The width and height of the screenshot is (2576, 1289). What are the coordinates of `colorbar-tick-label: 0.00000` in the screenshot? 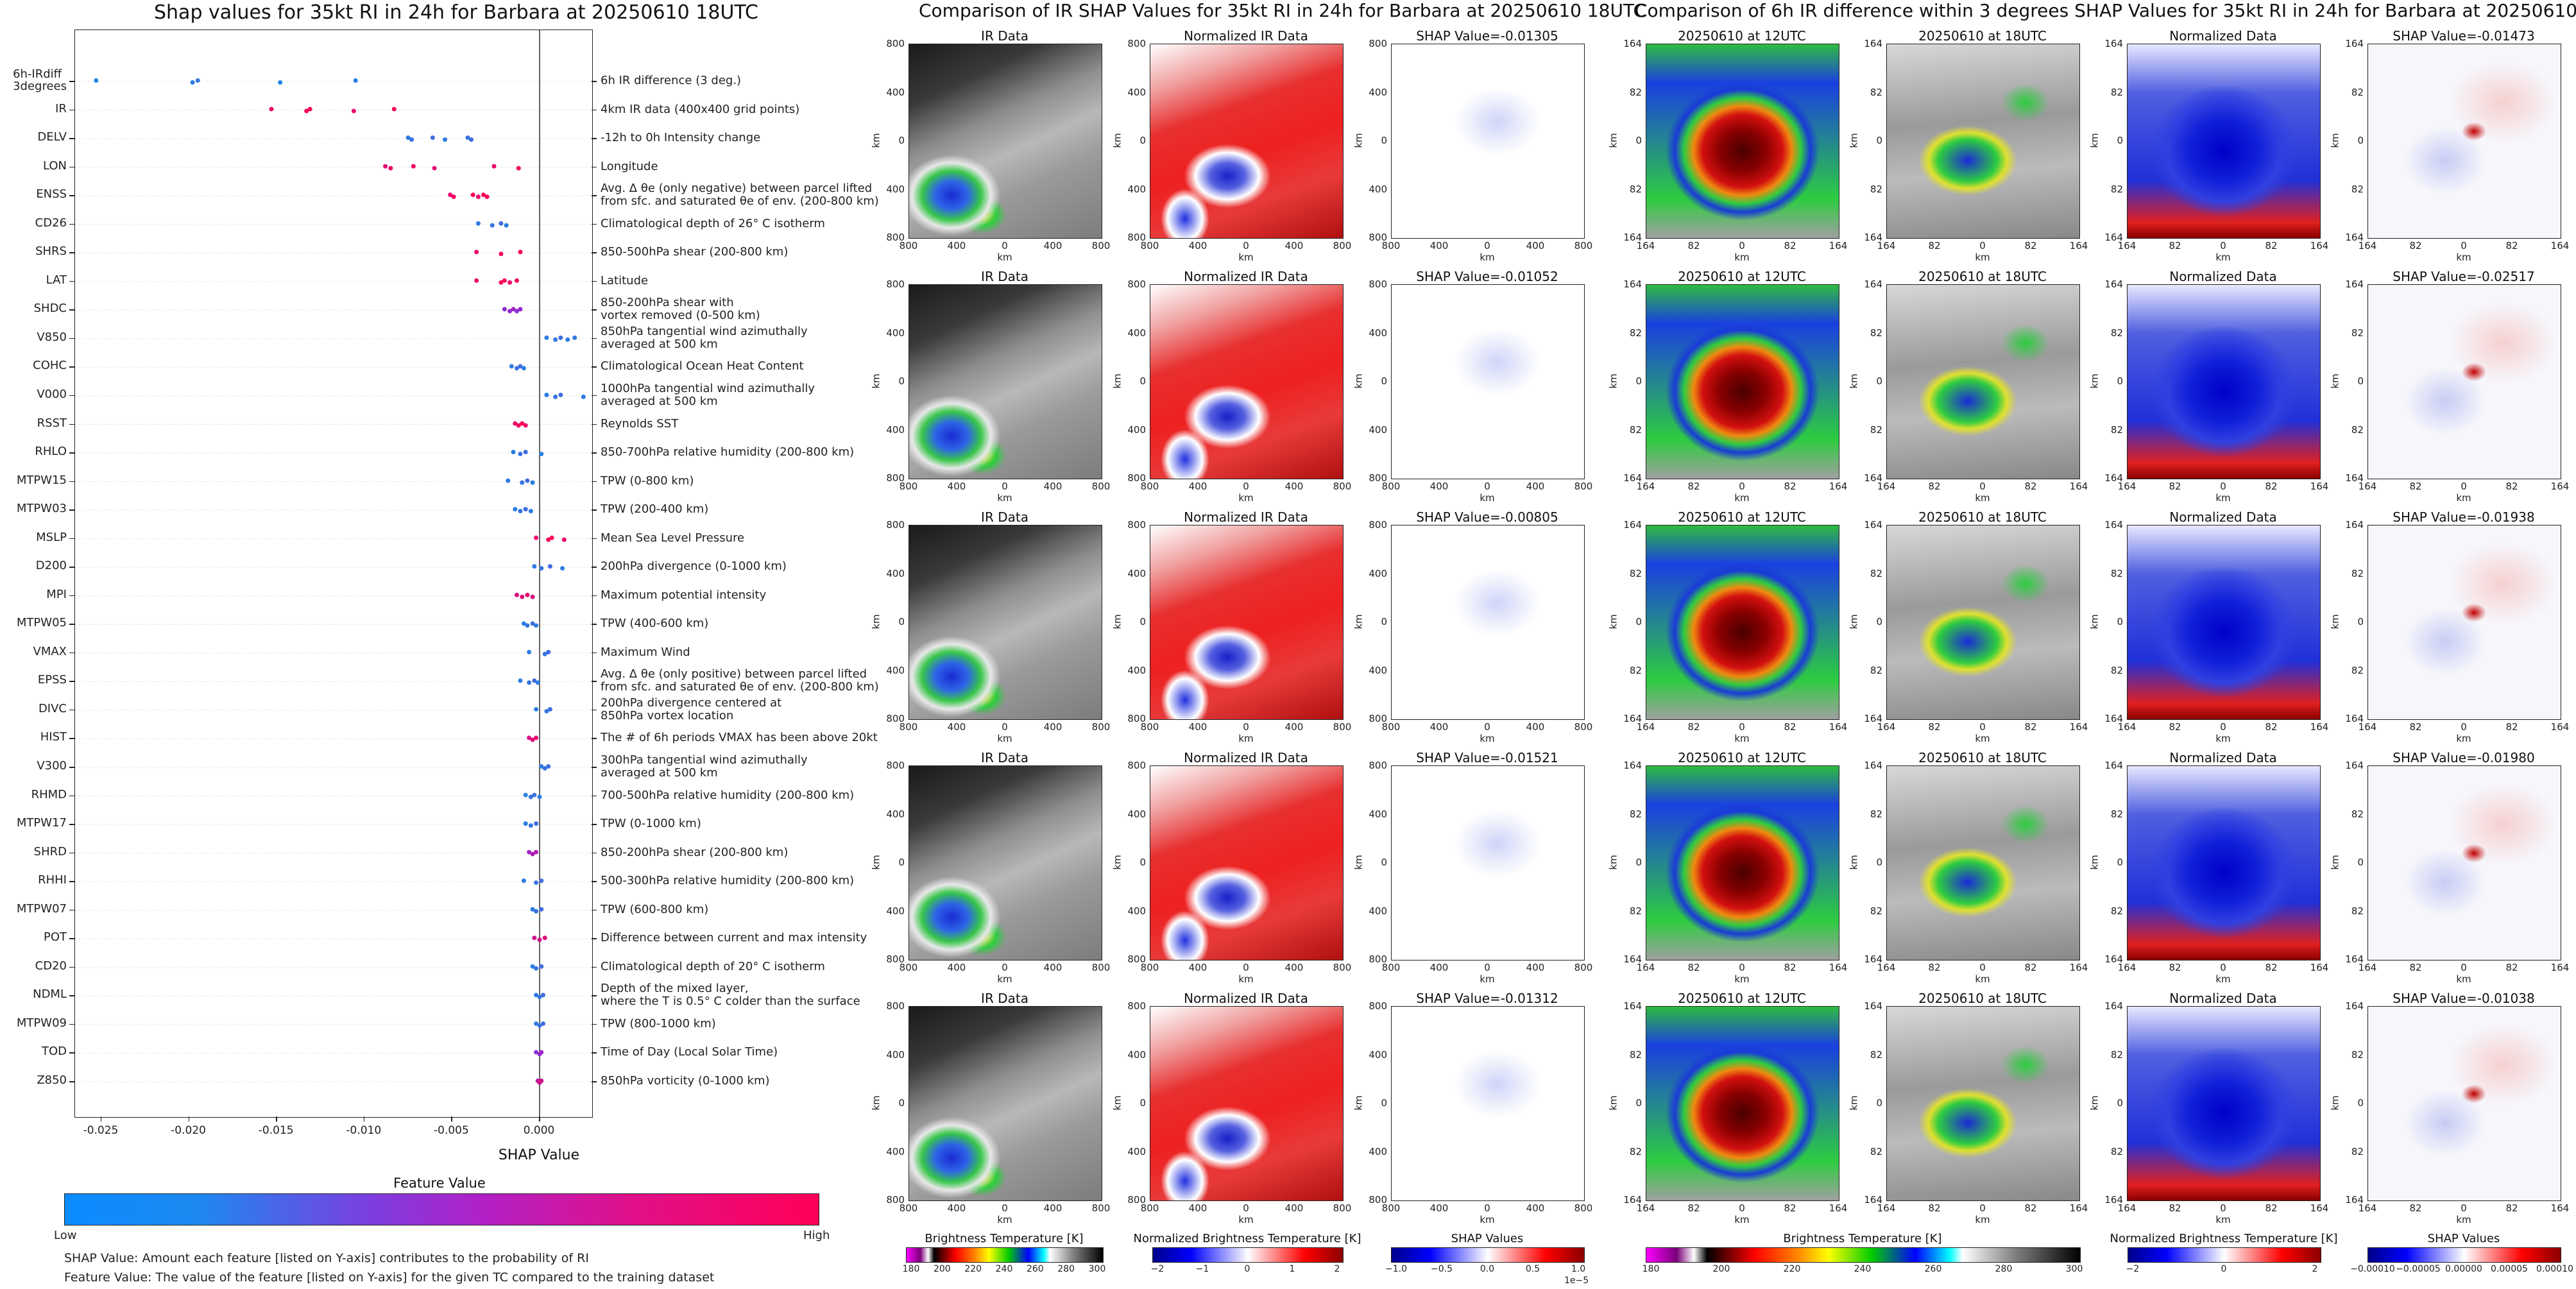 It's located at (2463, 1269).